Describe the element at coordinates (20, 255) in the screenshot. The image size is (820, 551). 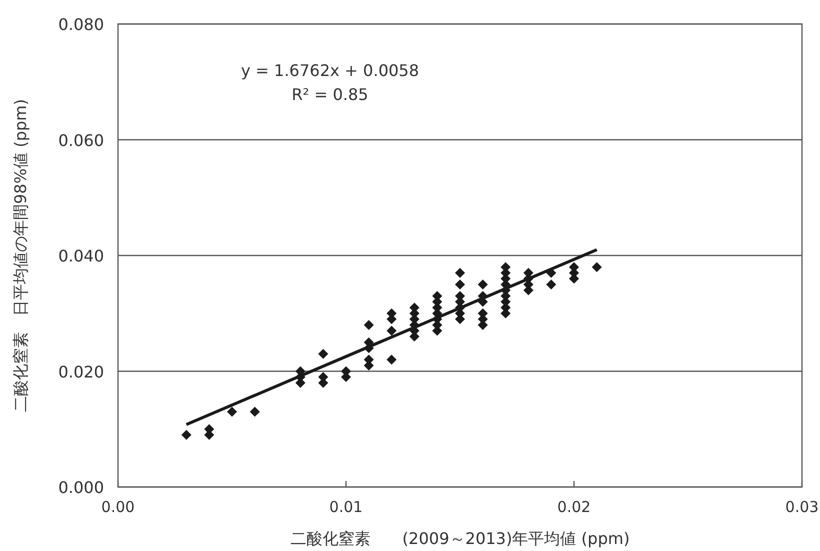
I see `y-axis-title: 二酸化窒素 日平均値の年間98%値 (ppm)` at that location.